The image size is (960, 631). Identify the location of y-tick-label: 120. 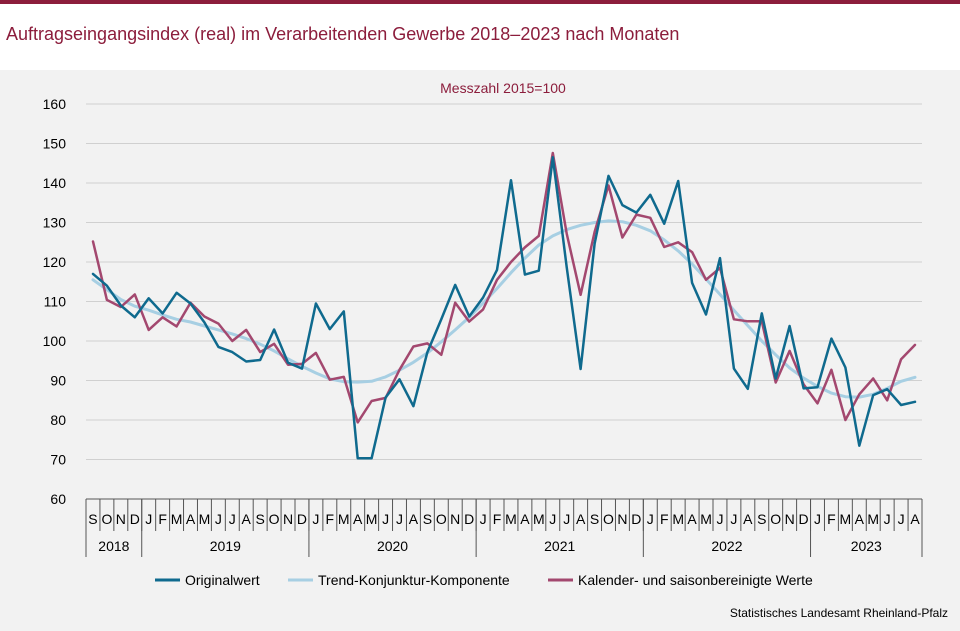
(55, 262).